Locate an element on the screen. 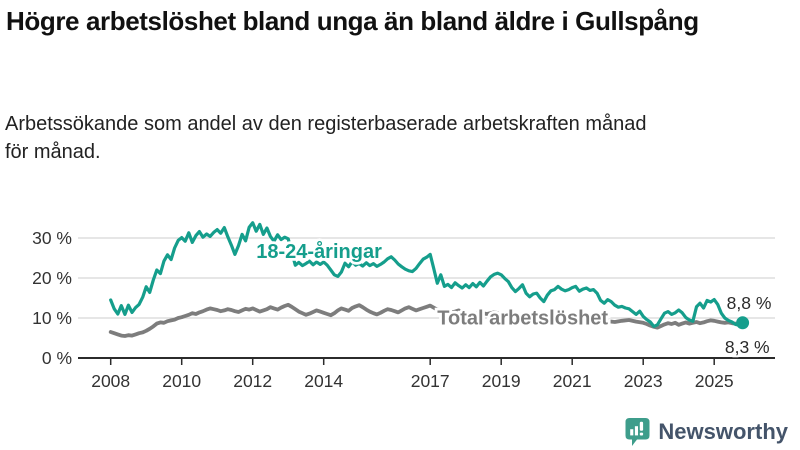 Image resolution: width=800 pixels, height=450 pixels. brand-name: Newsworthy is located at coordinates (723, 431).